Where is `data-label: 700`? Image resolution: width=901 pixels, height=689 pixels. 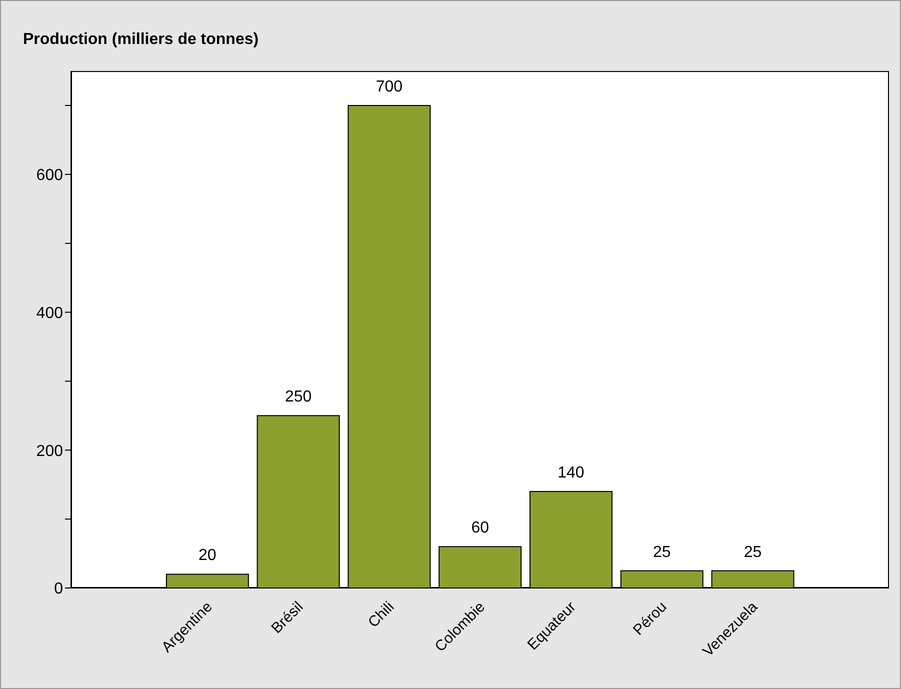 data-label: 700 is located at coordinates (389, 87).